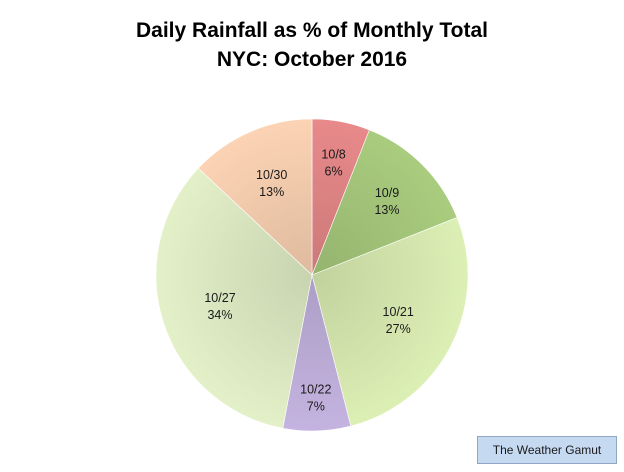  Describe the element at coordinates (219, 298) in the screenshot. I see `slice-category-label: 10/27` at that location.